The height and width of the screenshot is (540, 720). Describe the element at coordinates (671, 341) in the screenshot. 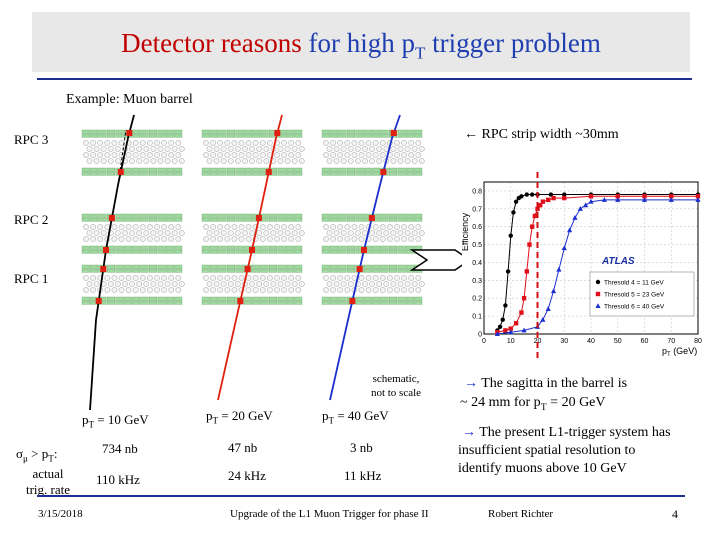

I see `x-tick-label: 70` at that location.